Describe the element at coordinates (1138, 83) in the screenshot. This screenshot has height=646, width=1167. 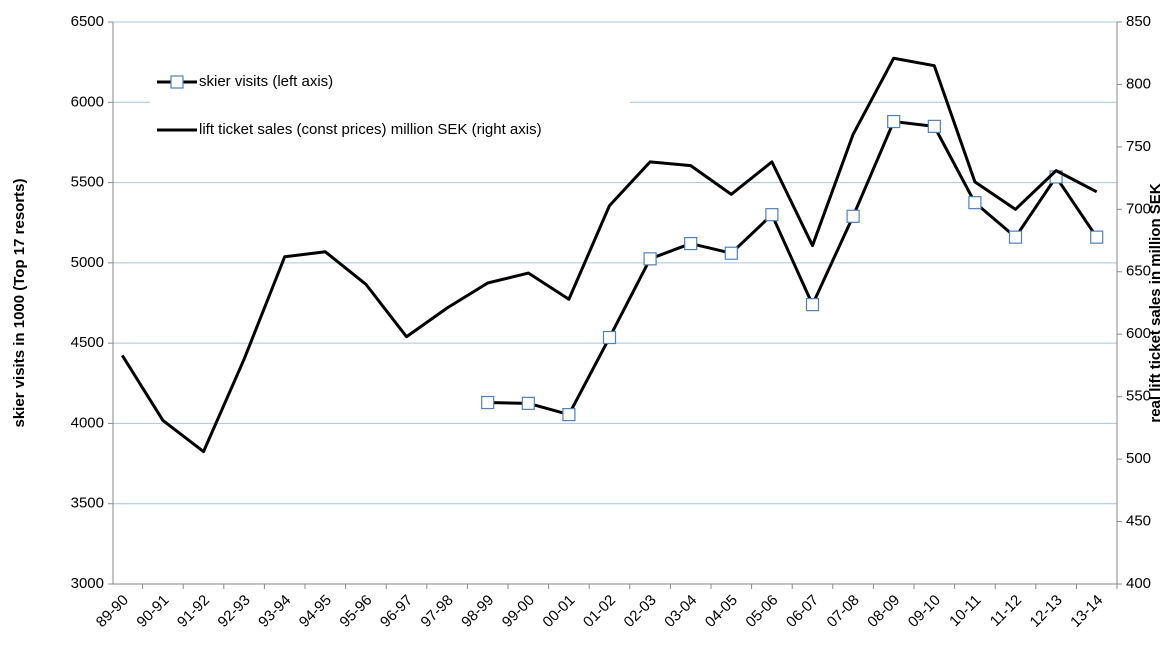
I see `y2-tick-label: 800` at that location.